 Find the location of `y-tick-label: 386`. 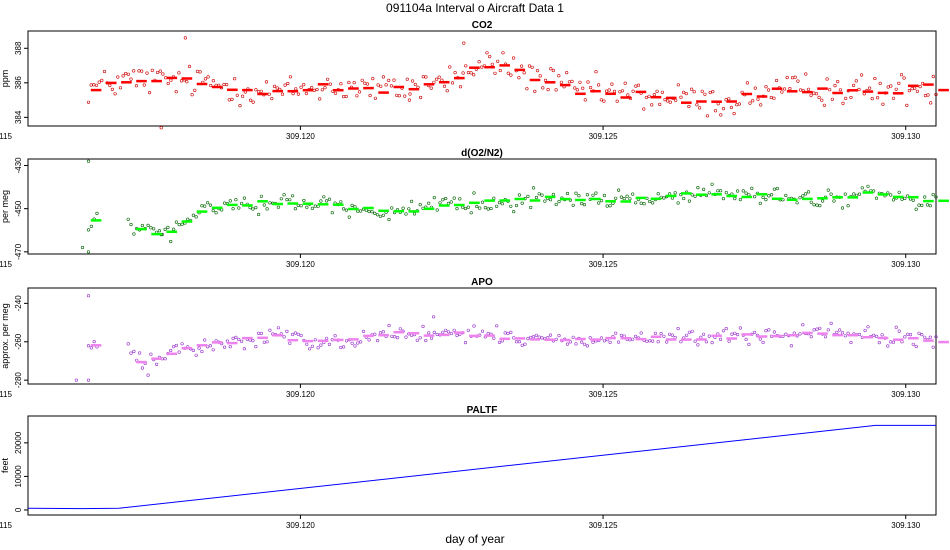

y-tick-label: 386 is located at coordinates (18, 83).